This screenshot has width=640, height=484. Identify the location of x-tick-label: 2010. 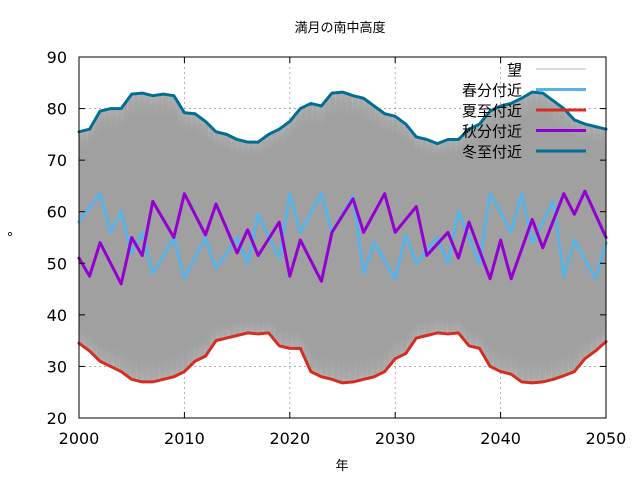
(184, 438).